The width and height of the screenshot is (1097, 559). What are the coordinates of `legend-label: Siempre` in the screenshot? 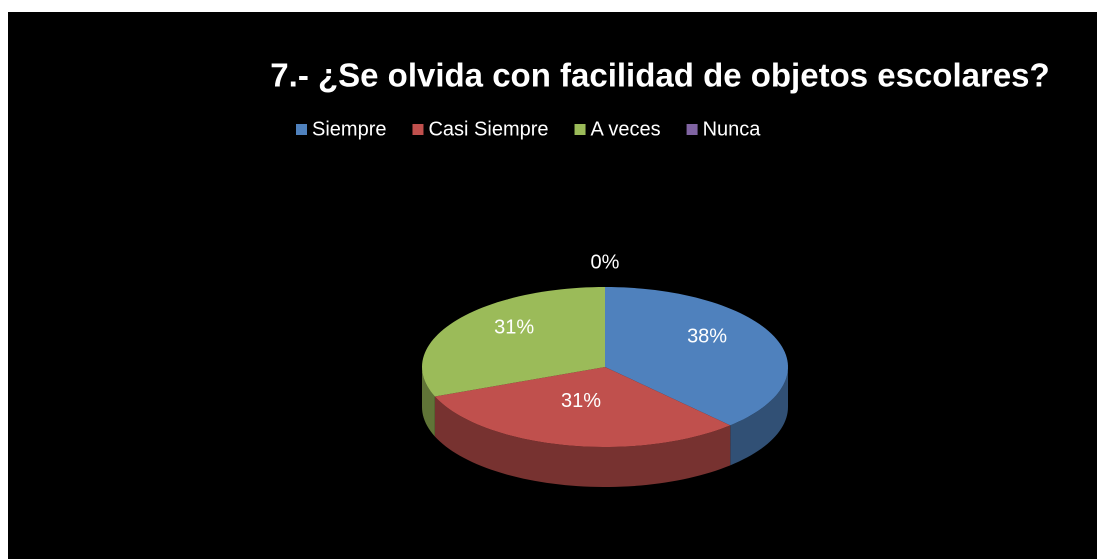 It's located at (349, 129).